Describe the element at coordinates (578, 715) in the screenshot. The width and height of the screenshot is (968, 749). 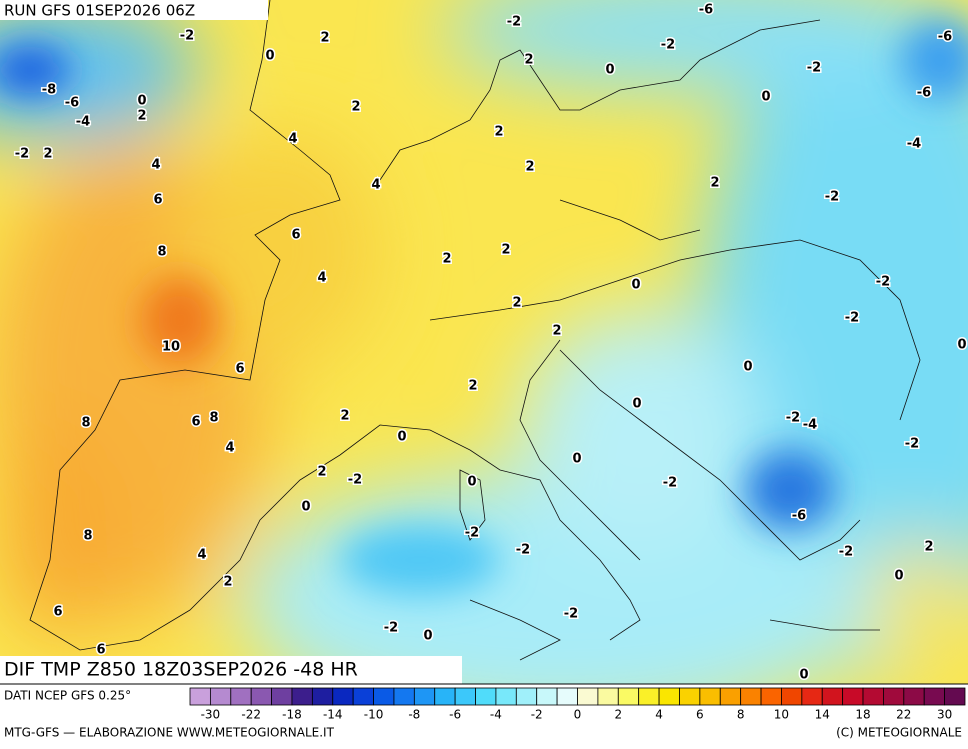
I see `colorbar-tick-label: 0` at that location.